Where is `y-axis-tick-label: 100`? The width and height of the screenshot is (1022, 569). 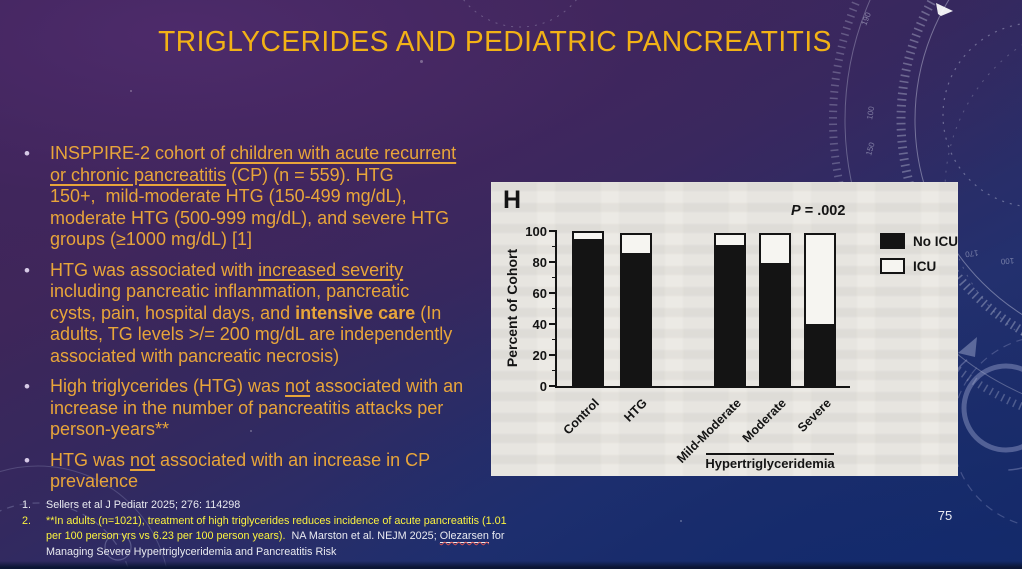 y-axis-tick-label: 100 is located at coordinates (536, 231).